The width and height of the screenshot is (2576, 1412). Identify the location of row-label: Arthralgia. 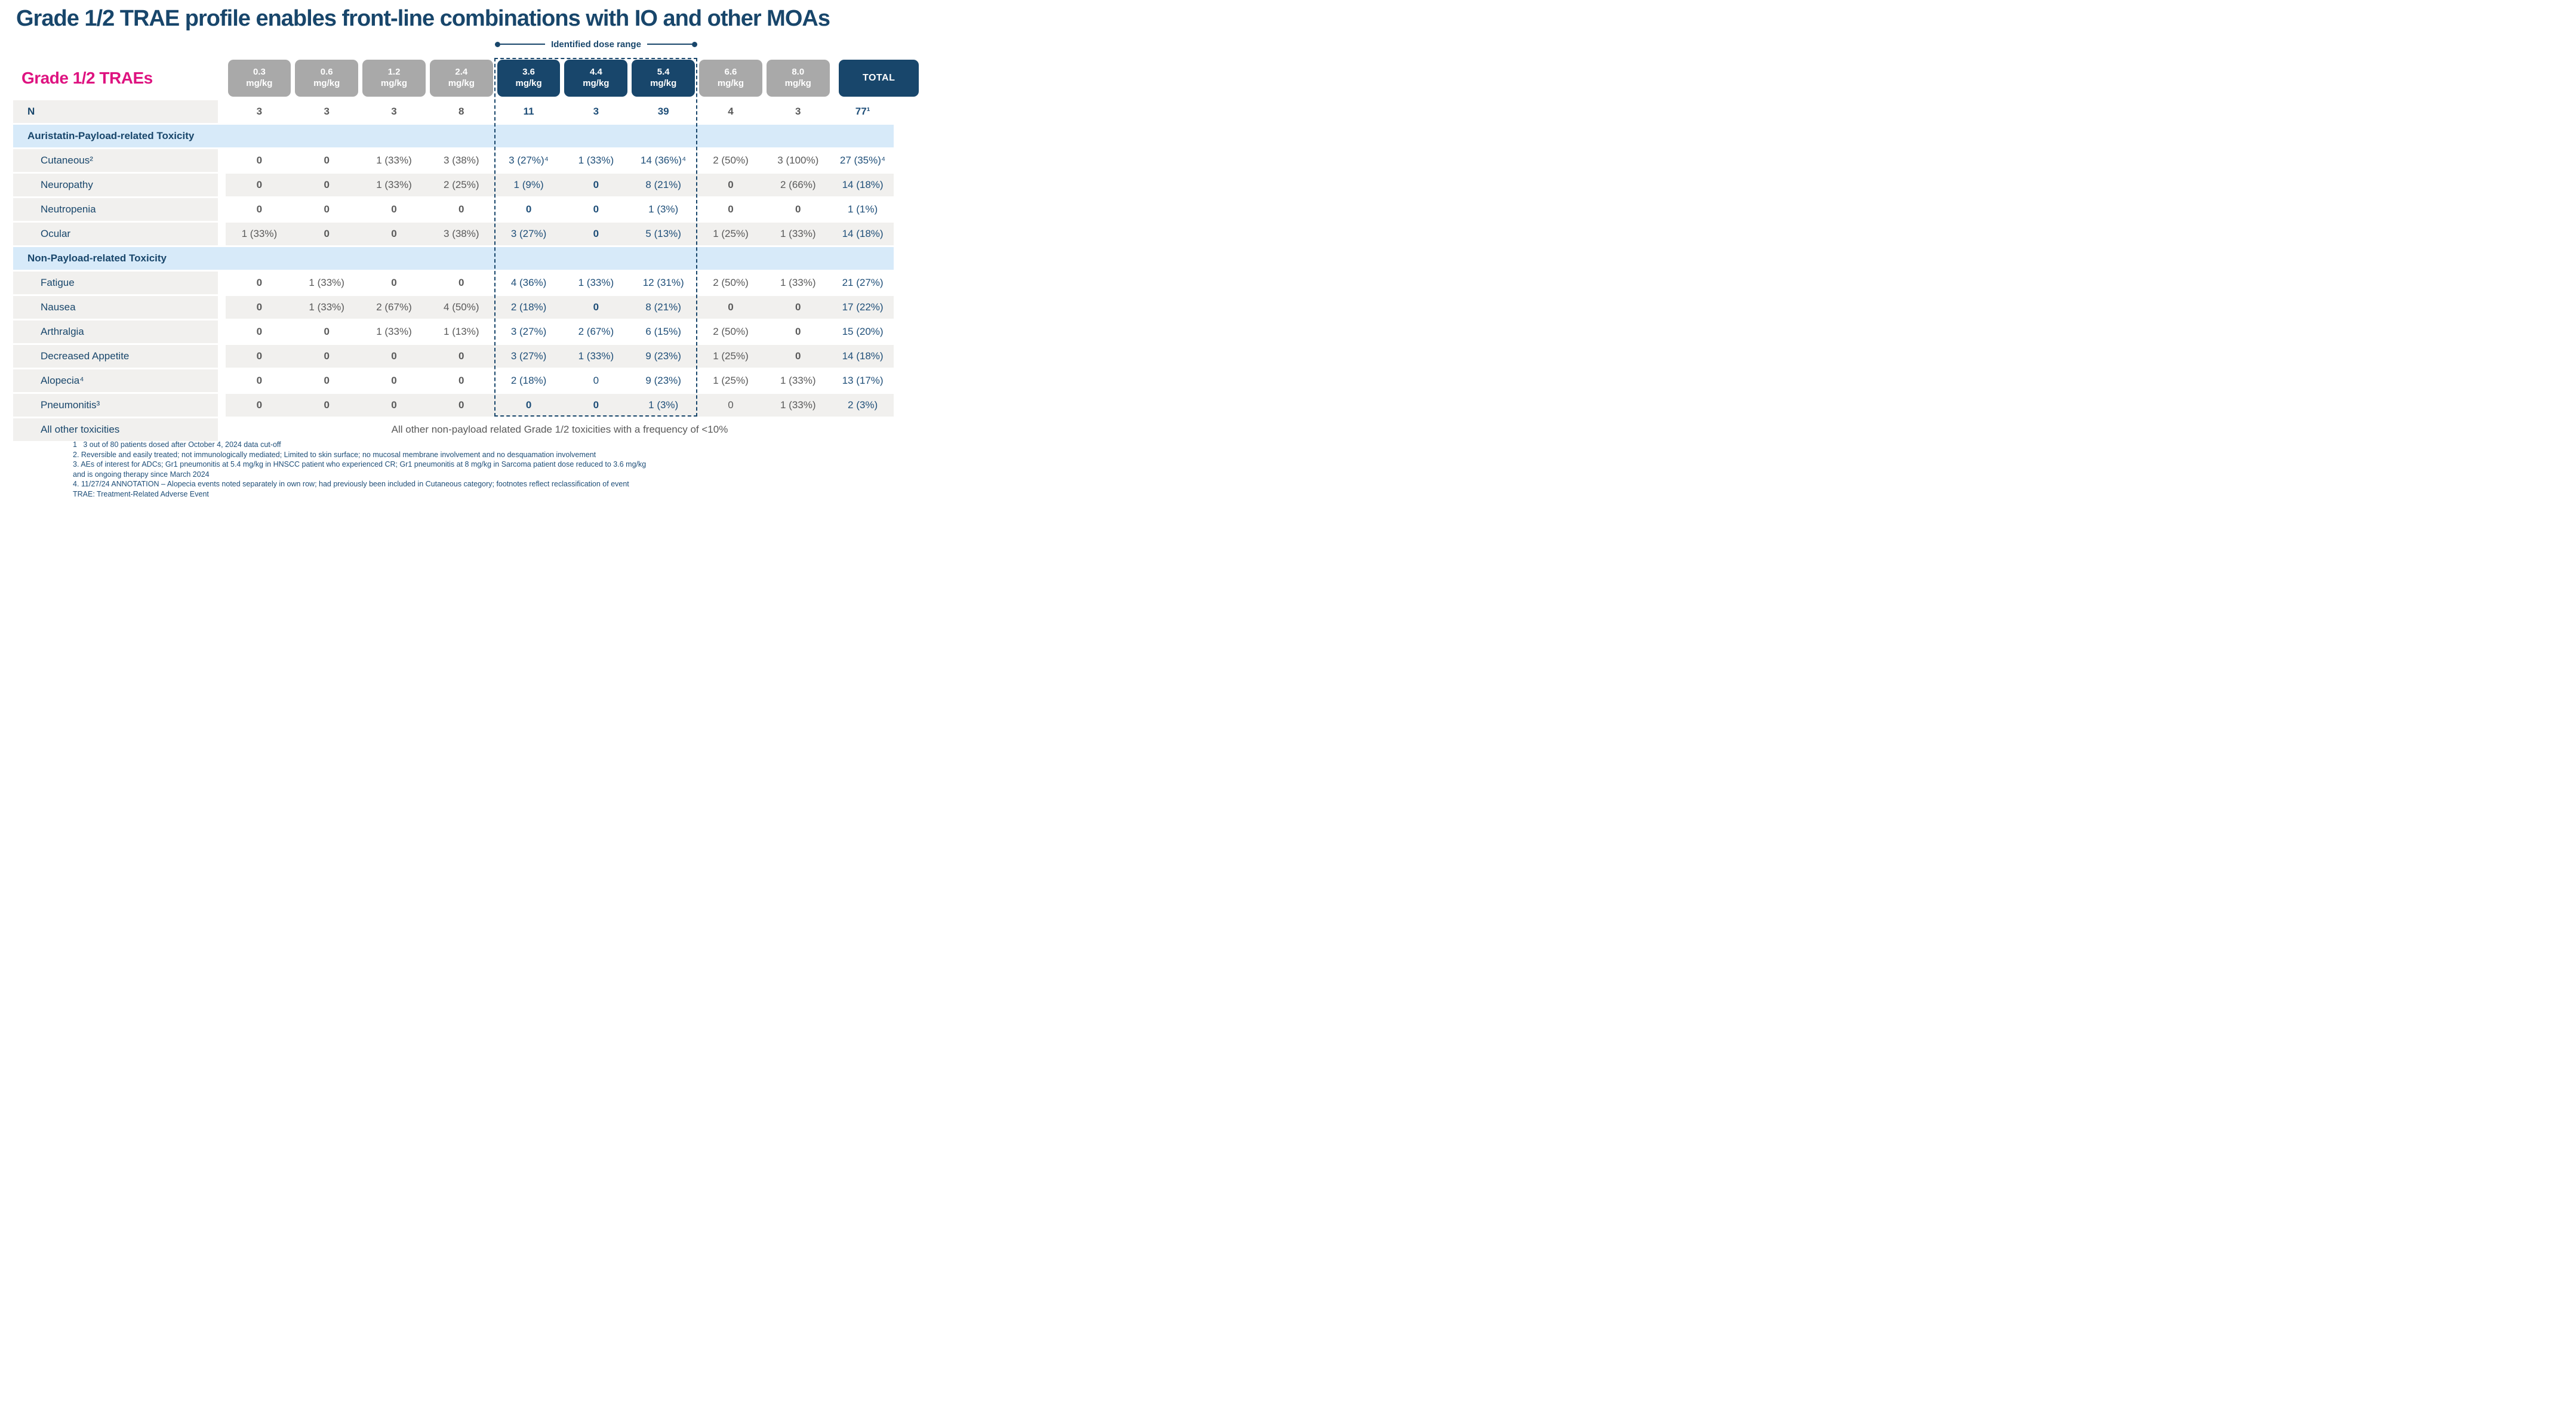
(115, 331).